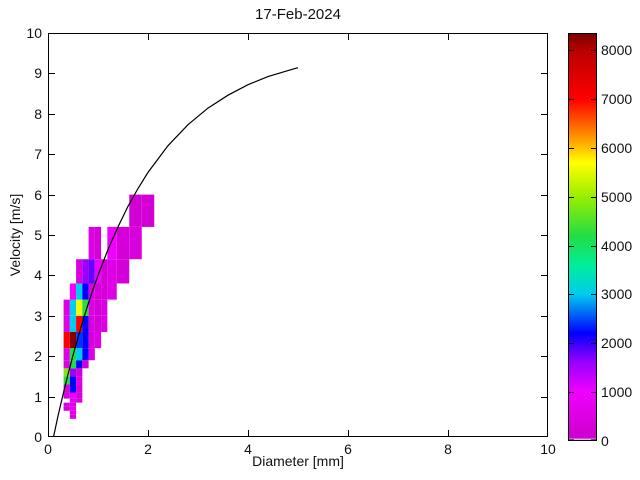  Describe the element at coordinates (38, 356) in the screenshot. I see `y-tick-label: 2` at that location.